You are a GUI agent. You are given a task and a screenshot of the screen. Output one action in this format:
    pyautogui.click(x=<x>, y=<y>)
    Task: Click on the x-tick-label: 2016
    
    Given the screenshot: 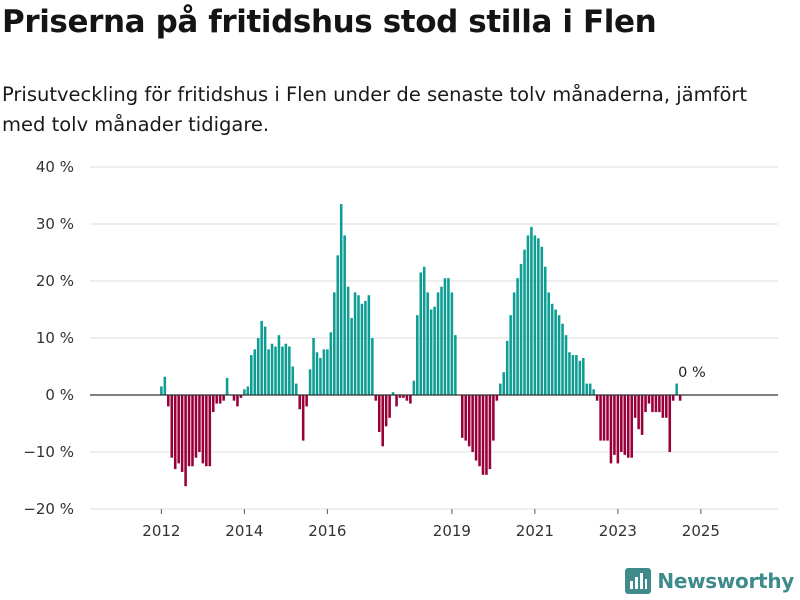 What is the action you would take?
    pyautogui.click(x=327, y=531)
    